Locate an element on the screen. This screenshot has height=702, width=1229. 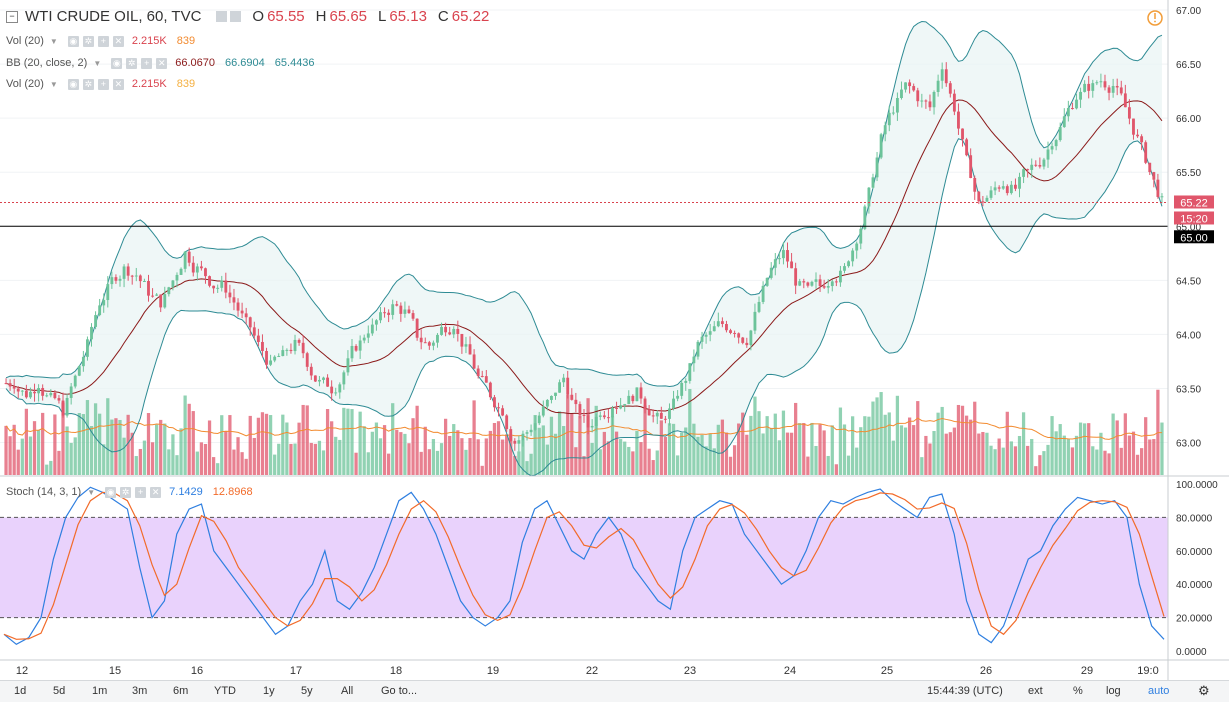
ext-toggle: ext is located at coordinates (1035, 691).